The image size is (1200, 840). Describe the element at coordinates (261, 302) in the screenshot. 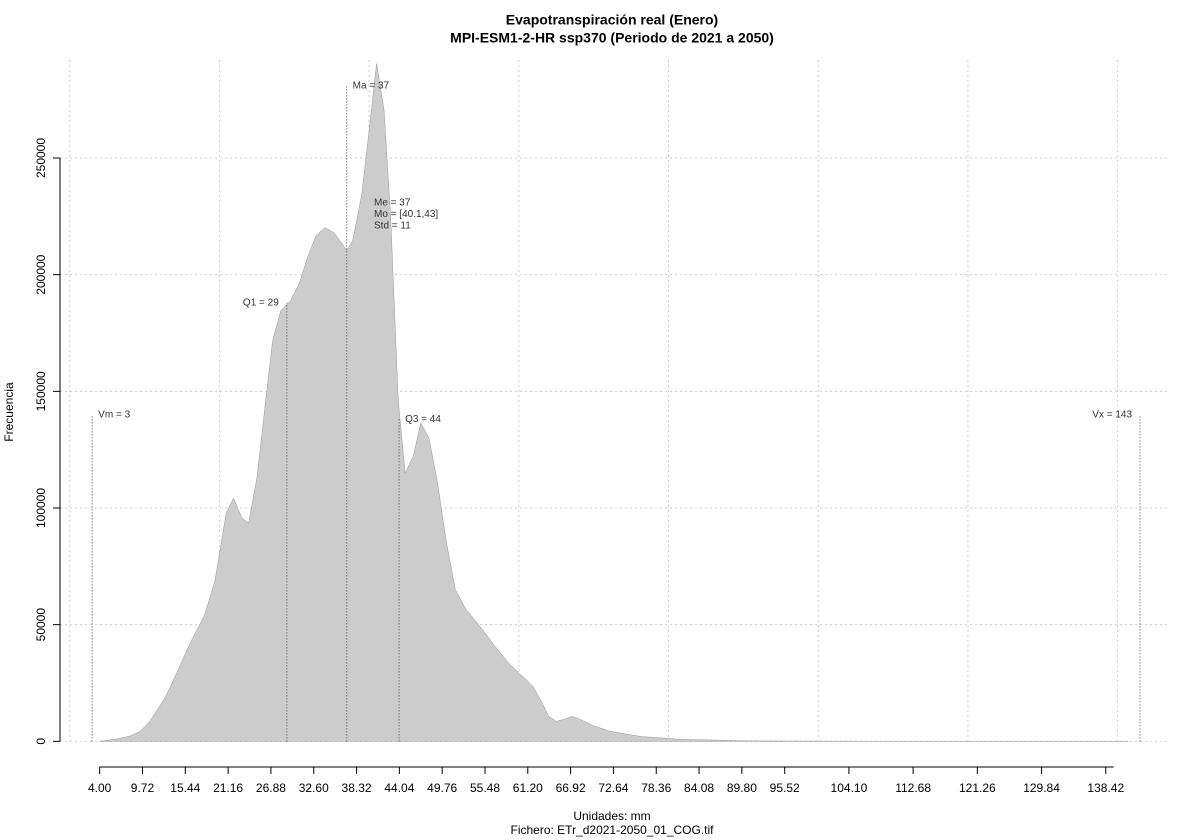

I see `annotation-label: Q1 = 29` at that location.